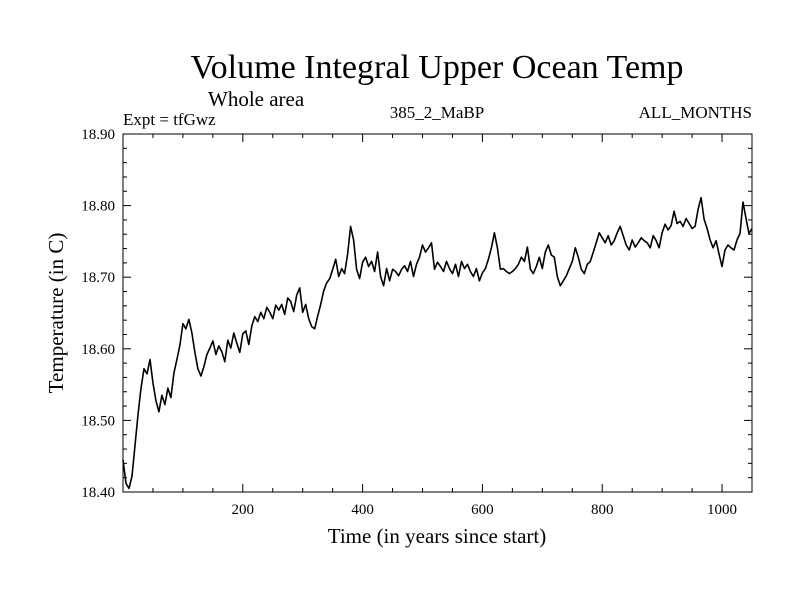  What do you see at coordinates (98, 135) in the screenshot?
I see `y-tick-label: 18.90` at bounding box center [98, 135].